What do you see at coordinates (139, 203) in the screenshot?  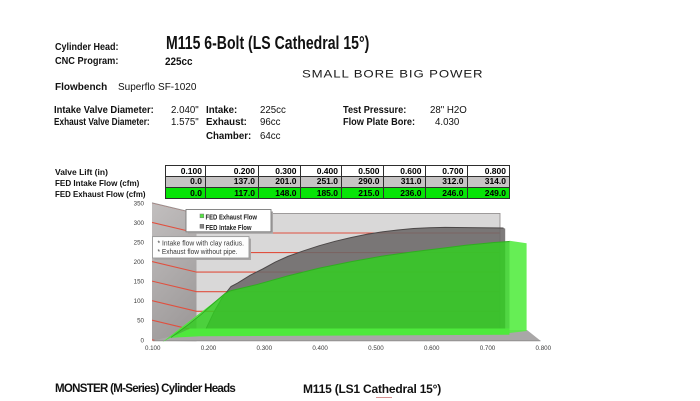 I see `svg-text: 350` at bounding box center [139, 203].